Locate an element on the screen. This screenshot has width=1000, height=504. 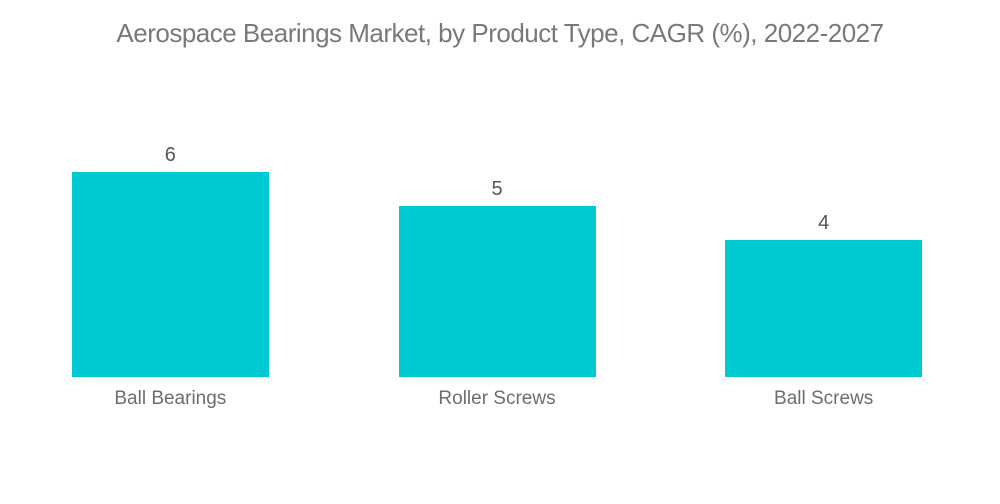
value-label: 5 is located at coordinates (497, 189).